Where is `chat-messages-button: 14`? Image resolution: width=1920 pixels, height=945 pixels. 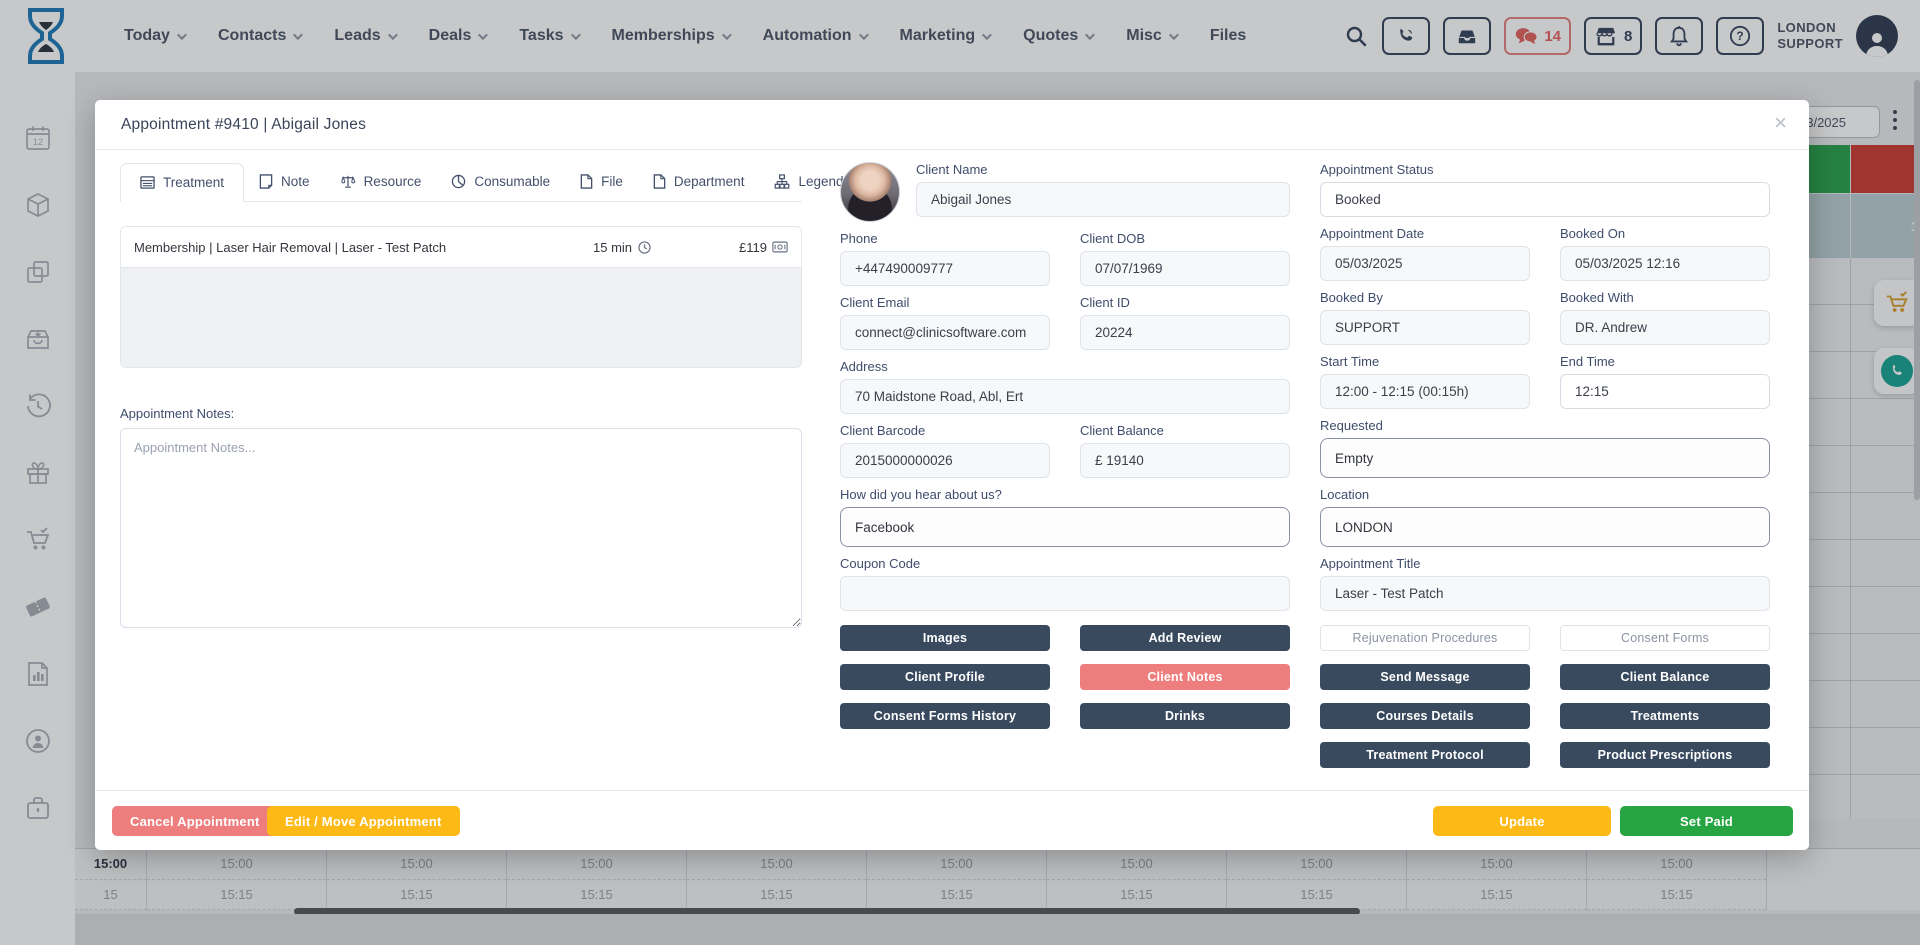
chat-messages-button: 14 is located at coordinates (1537, 36).